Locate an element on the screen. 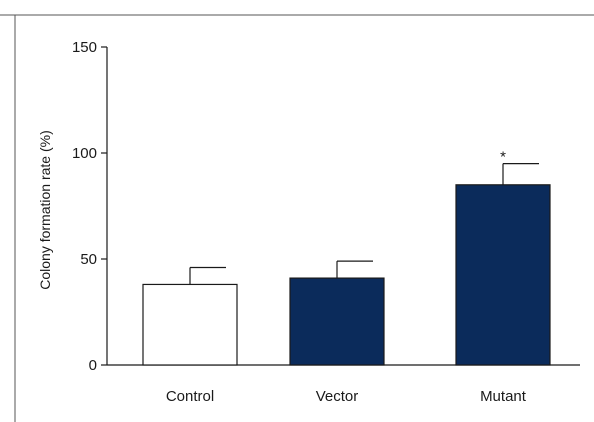 This screenshot has width=594, height=422. bar-vector is located at coordinates (337, 321).